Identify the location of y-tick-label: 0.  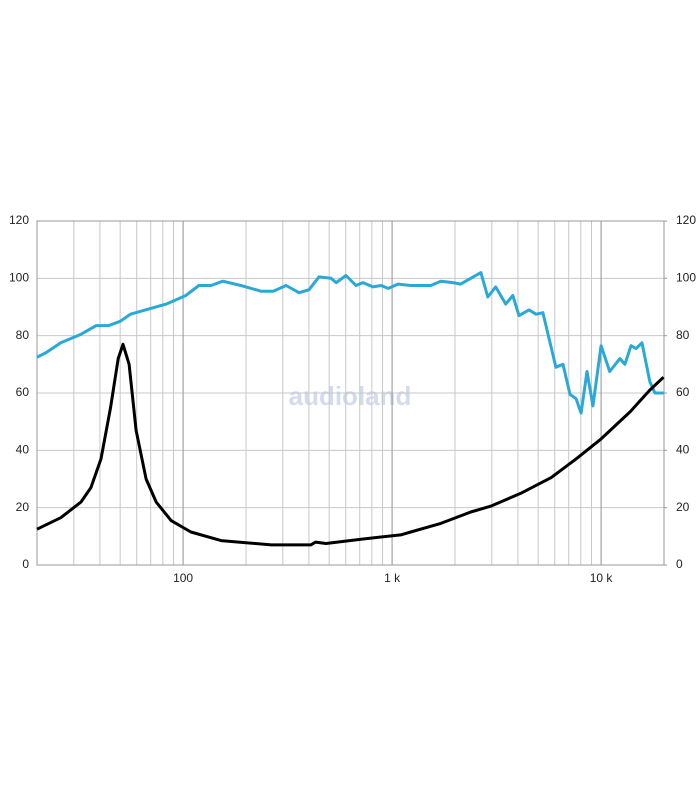
(25, 564).